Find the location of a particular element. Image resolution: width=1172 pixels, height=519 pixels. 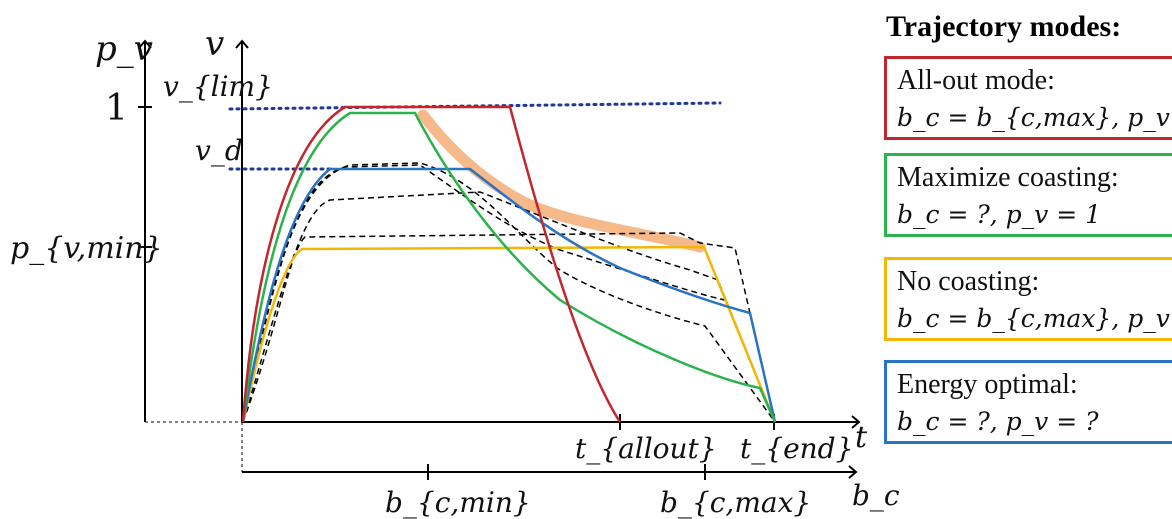

bcmax-label: b_{c,max} is located at coordinates (735, 502).